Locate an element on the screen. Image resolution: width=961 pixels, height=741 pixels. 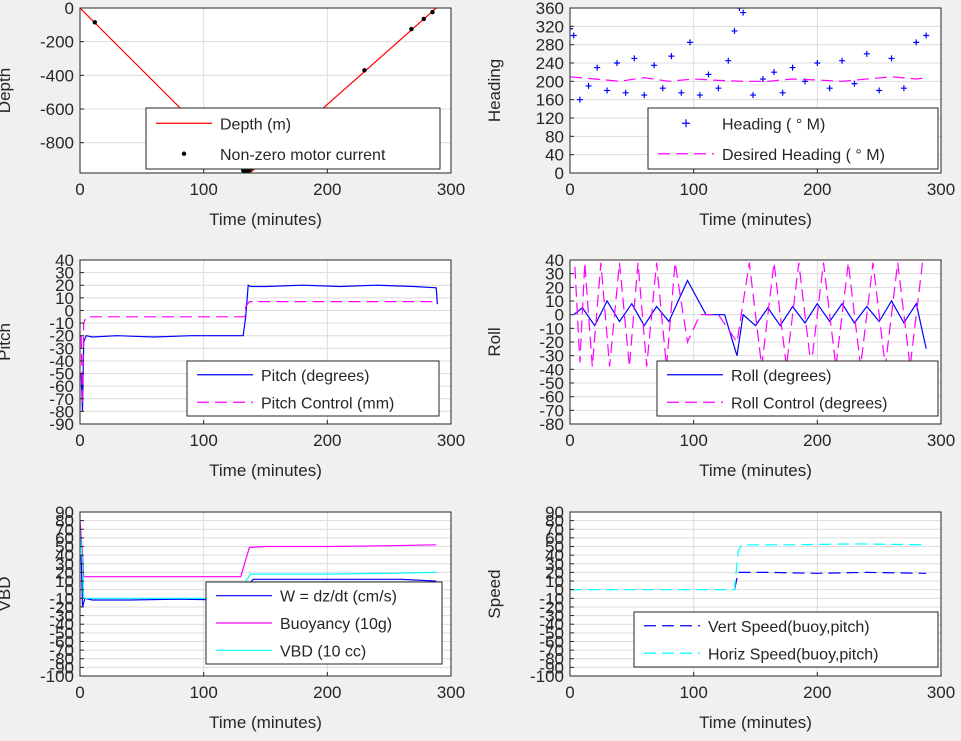
legend: Depth (m) Non-zero motor current is located at coordinates (293, 138).